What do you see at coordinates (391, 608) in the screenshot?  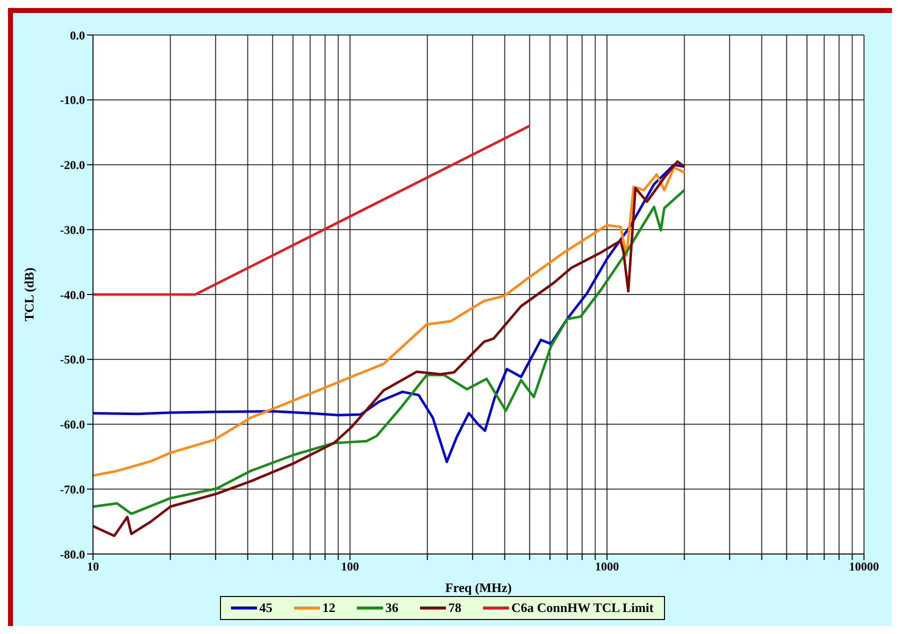 I see `legend-label: 36` at bounding box center [391, 608].